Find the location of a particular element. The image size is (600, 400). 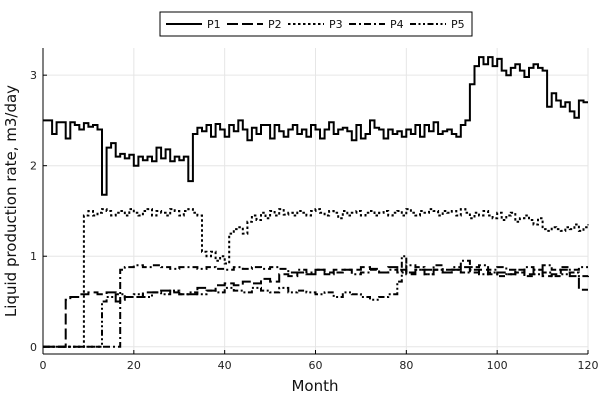

x-tick-labels: 0 20 40 60 80 100 120 is located at coordinates (319, 365).